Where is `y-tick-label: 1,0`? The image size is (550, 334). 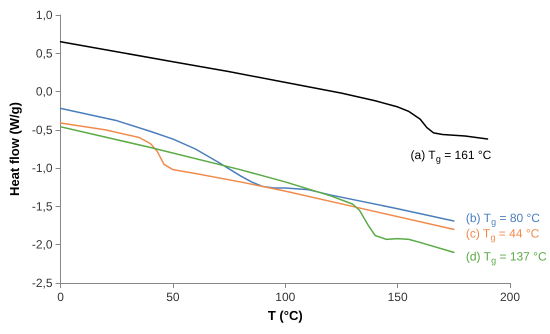 y-tick-label: 1,0 is located at coordinates (44, 15).